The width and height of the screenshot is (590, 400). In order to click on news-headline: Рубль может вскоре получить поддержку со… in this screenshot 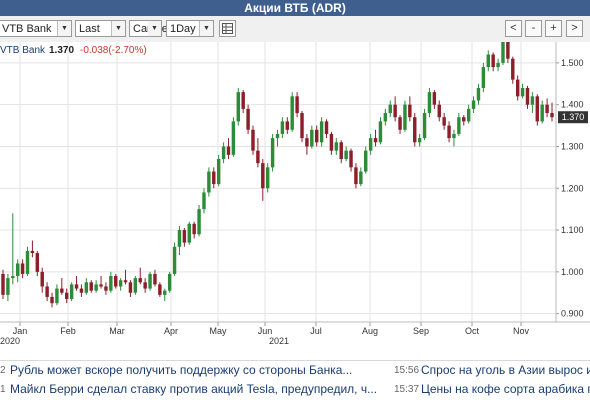, I will do `click(181, 370)`.